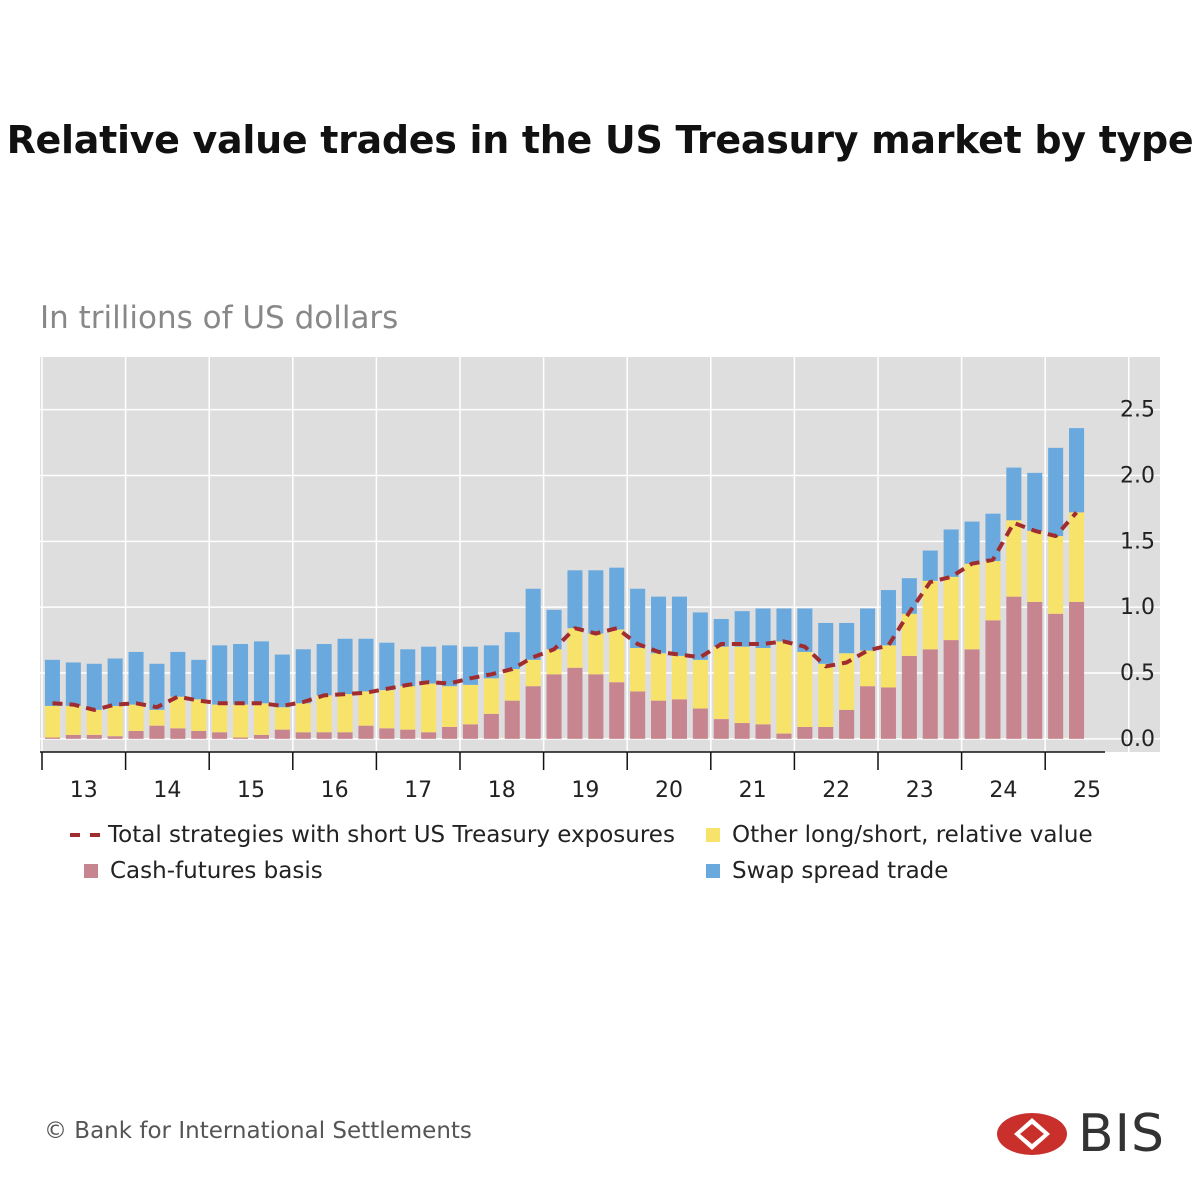  I want to click on x-tick-label: 24, so click(1003, 790).